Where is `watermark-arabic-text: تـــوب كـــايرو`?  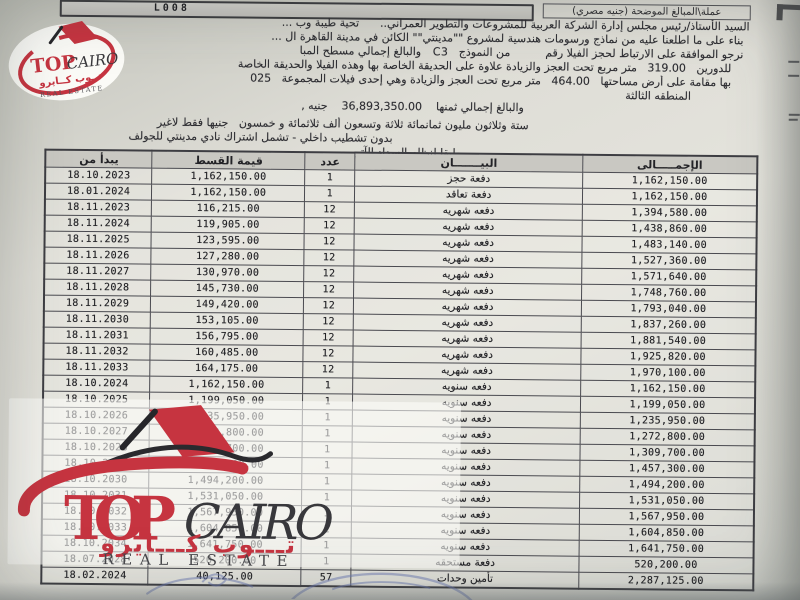
watermark-arabic-text: تـــوب كـــايرو is located at coordinates (197, 544).